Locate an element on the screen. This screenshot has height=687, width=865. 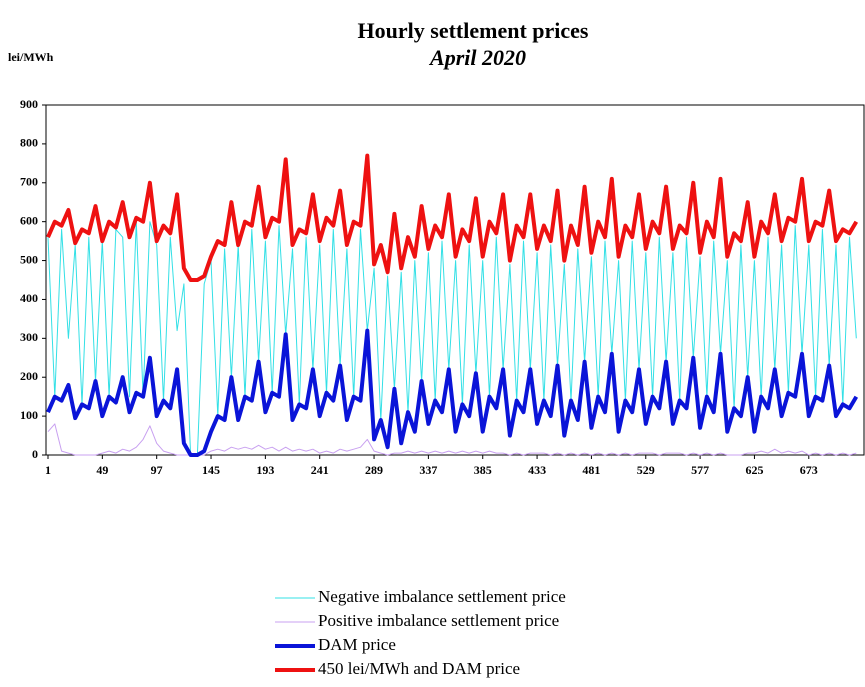
y-tick-label: 100 is located at coordinates (29, 415).